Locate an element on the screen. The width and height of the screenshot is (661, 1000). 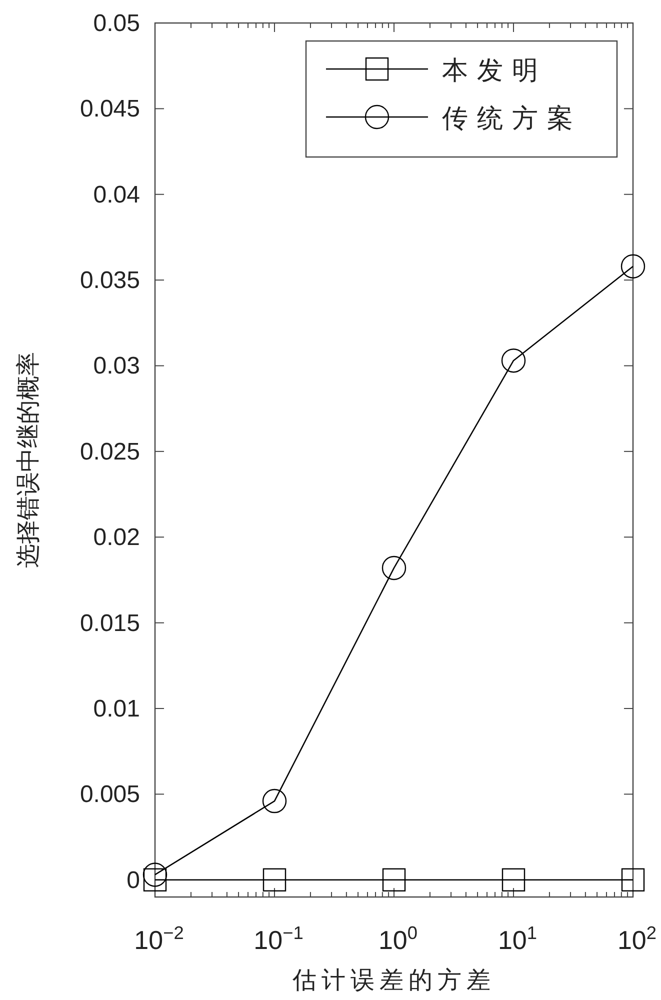
x-tick-label: 10$^{−1}$ is located at coordinates (279, 939).